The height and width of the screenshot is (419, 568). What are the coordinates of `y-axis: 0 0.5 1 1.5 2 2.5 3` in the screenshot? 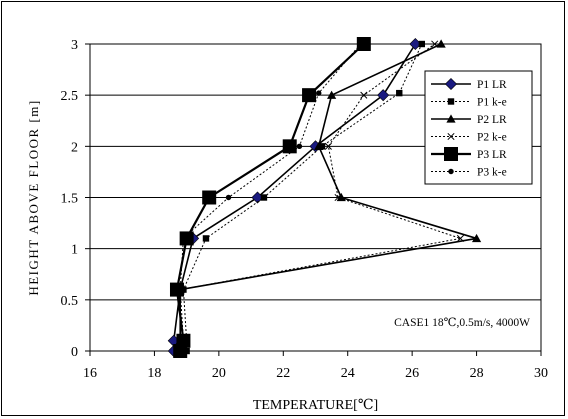 It's located at (75, 199).